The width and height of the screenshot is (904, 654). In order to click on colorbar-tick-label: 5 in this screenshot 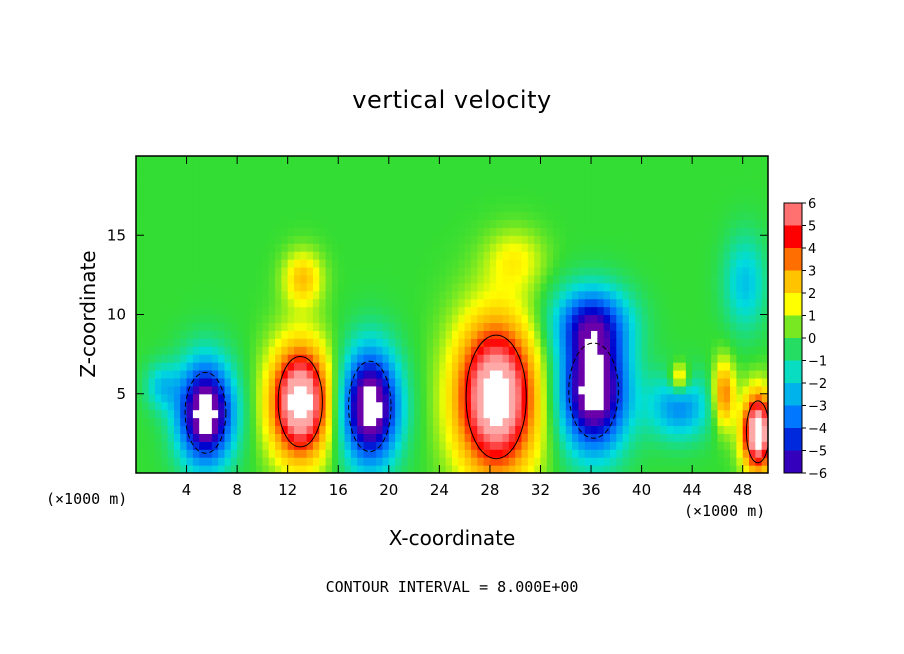, I will do `click(812, 227)`.